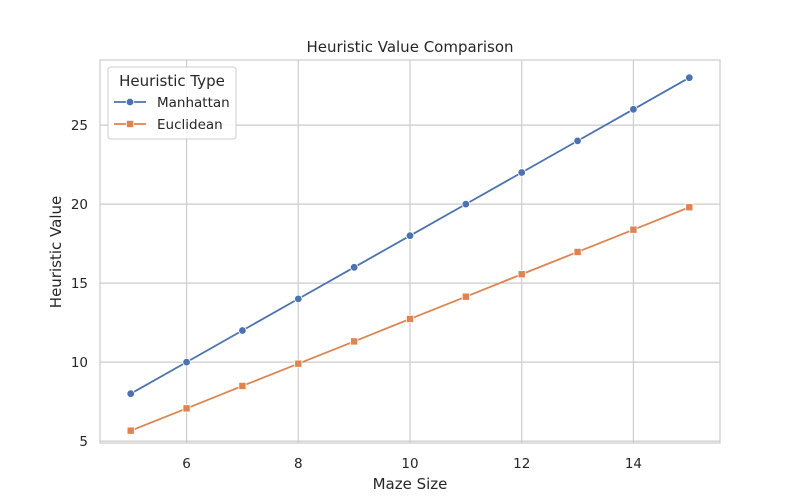  Describe the element at coordinates (193, 103) in the screenshot. I see `legend-label-manhattan: Manhattan` at that location.